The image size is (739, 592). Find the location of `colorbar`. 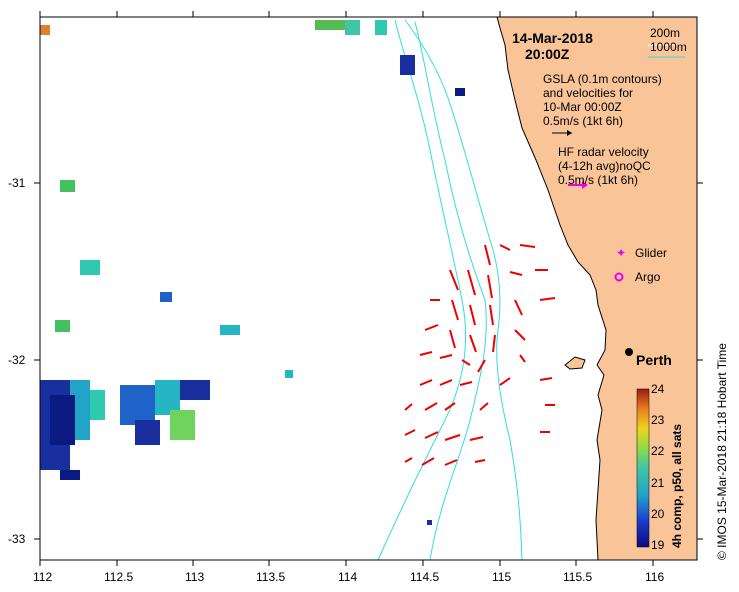

colorbar is located at coordinates (643, 468).